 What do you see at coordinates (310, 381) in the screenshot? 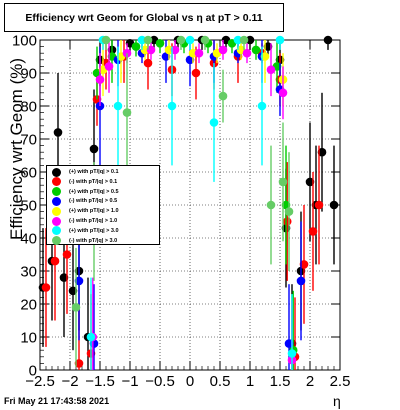
I see `x-tick-label: 2` at bounding box center [310, 381].